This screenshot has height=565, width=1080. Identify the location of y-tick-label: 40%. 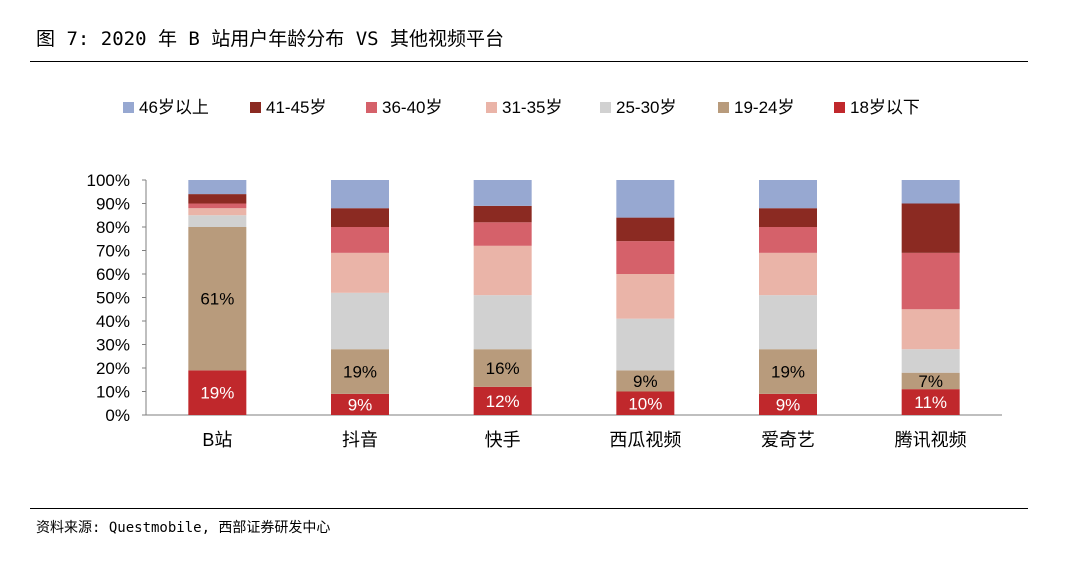
(113, 321).